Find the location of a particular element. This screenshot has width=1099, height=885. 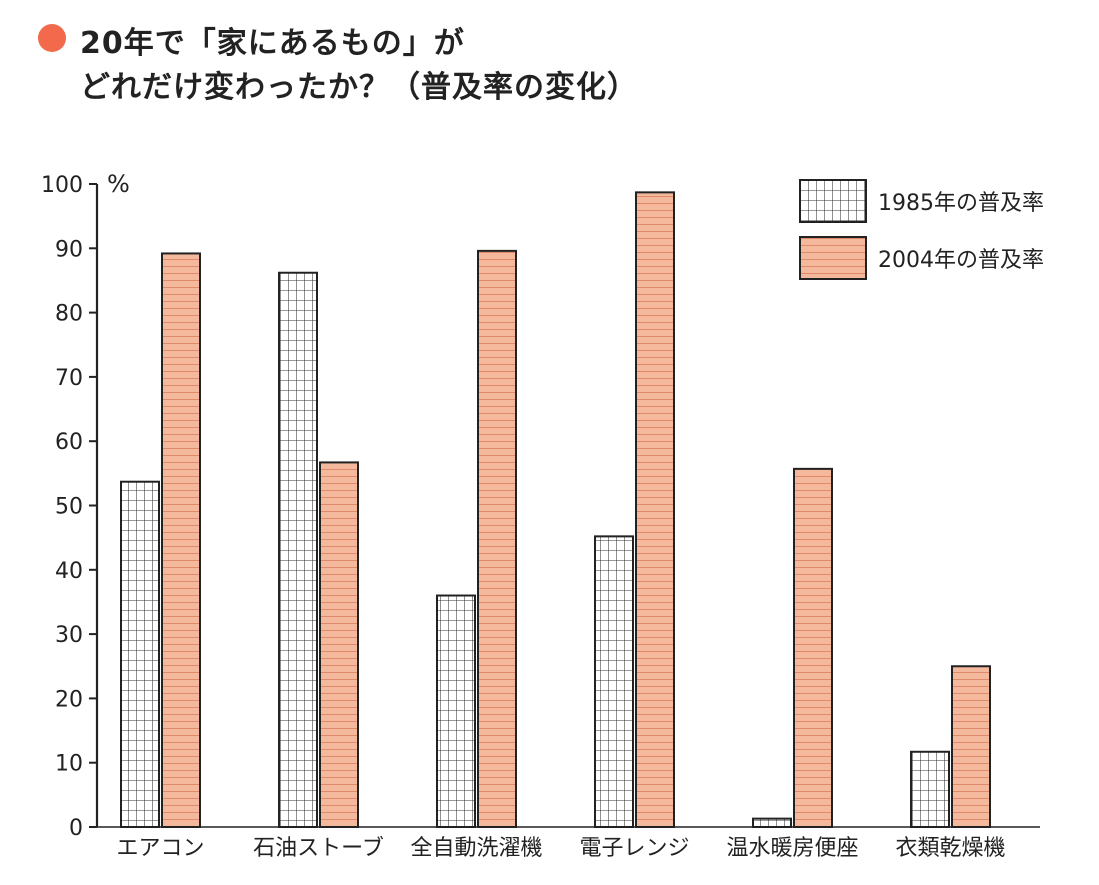

chart-title-line1: 20年で「家にあるもの」が is located at coordinates (272, 43).